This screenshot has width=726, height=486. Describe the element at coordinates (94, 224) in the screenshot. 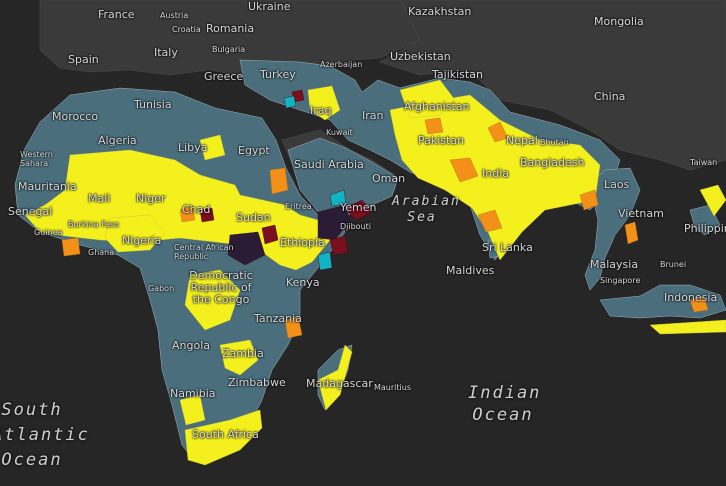

I see `label-burkina-faso: Burkina Faso` at that location.